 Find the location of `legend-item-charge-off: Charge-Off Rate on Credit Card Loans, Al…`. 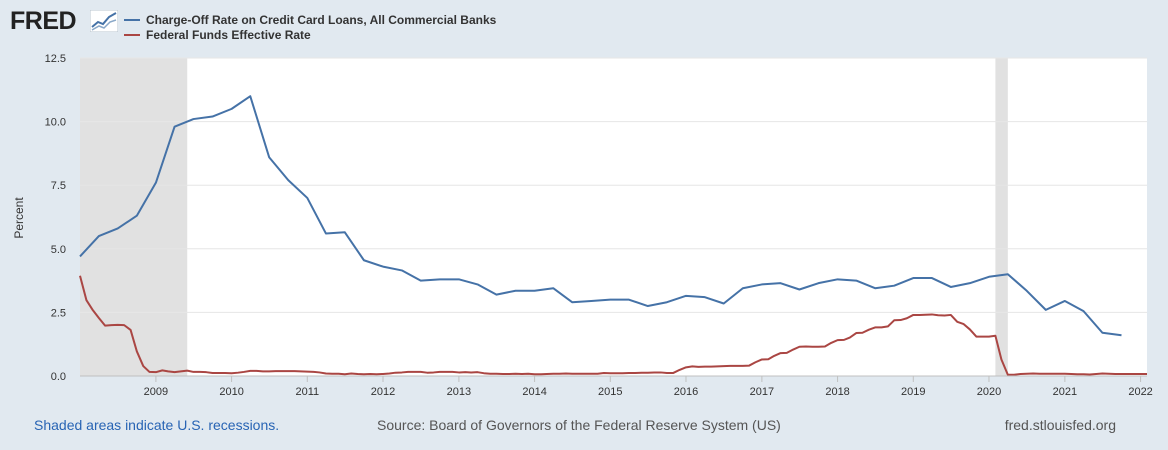

legend-item-charge-off: Charge-Off Rate on Credit Card Loans, Al… is located at coordinates (310, 19).